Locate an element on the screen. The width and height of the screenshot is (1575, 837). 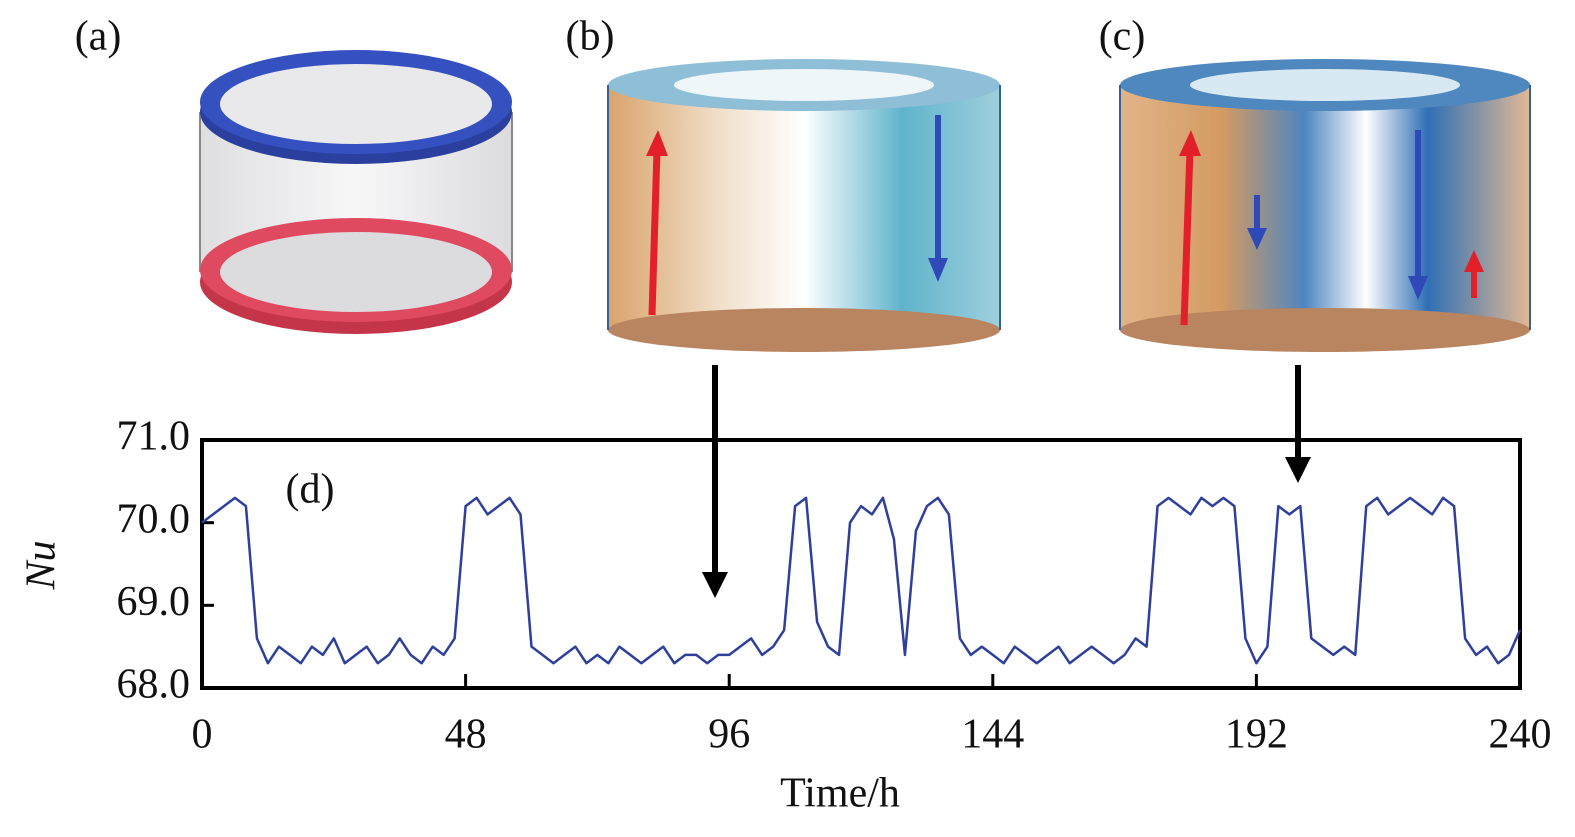
pointer-arrows is located at coordinates (1006, 481).